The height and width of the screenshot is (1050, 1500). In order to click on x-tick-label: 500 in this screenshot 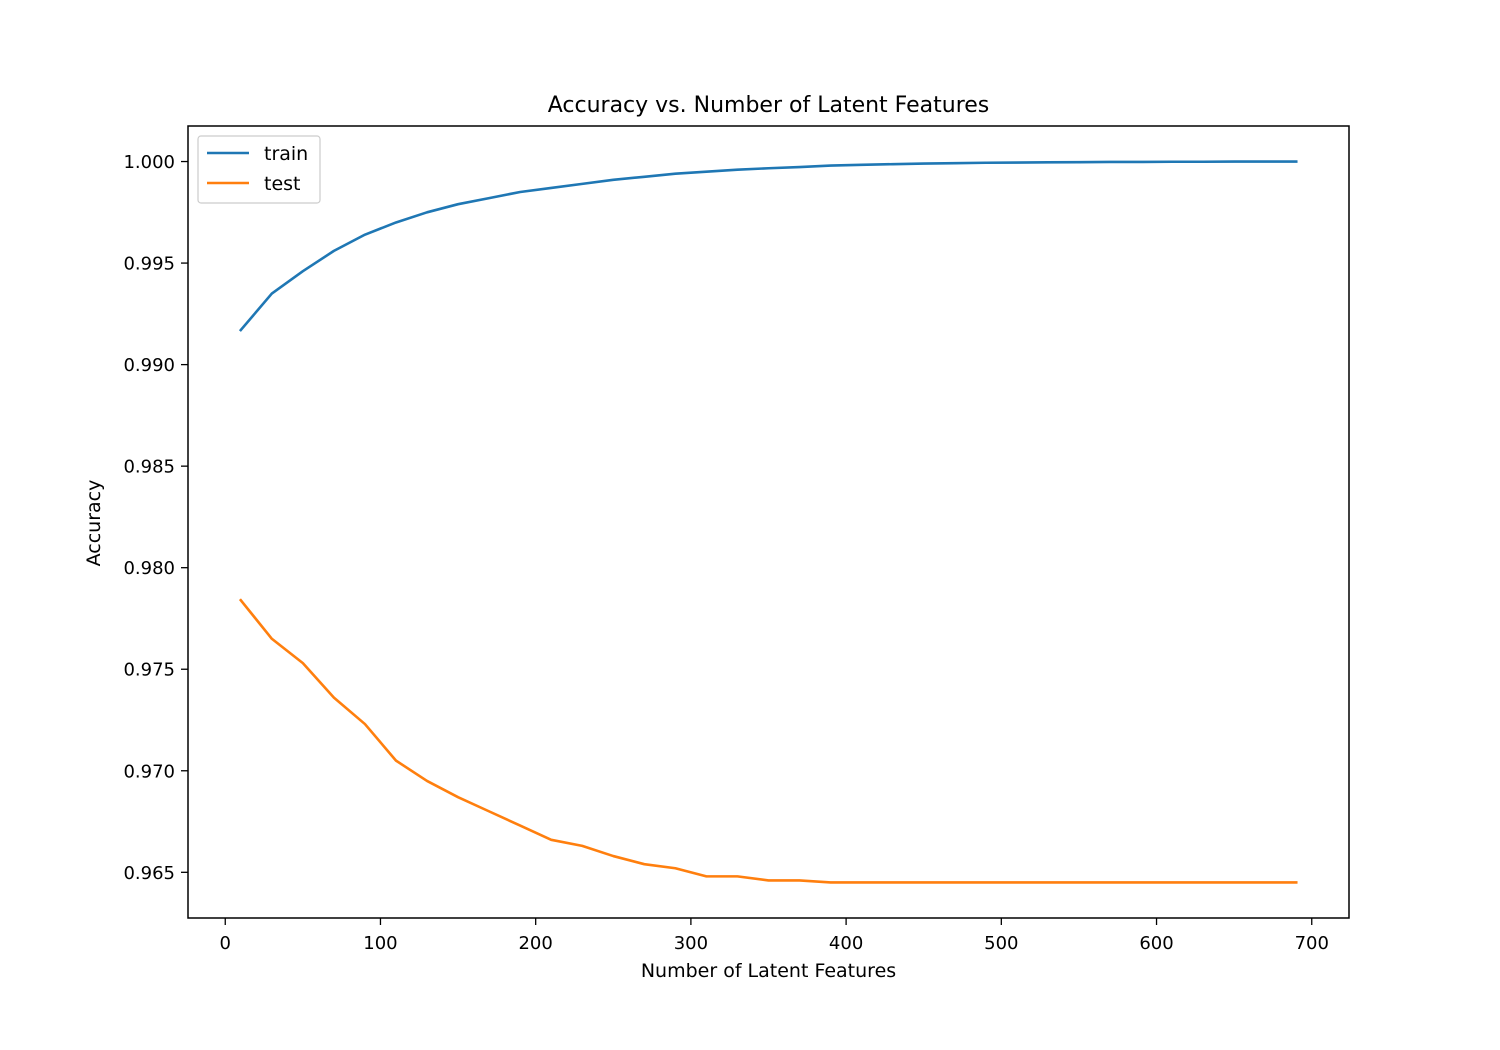, I will do `click(1001, 943)`.